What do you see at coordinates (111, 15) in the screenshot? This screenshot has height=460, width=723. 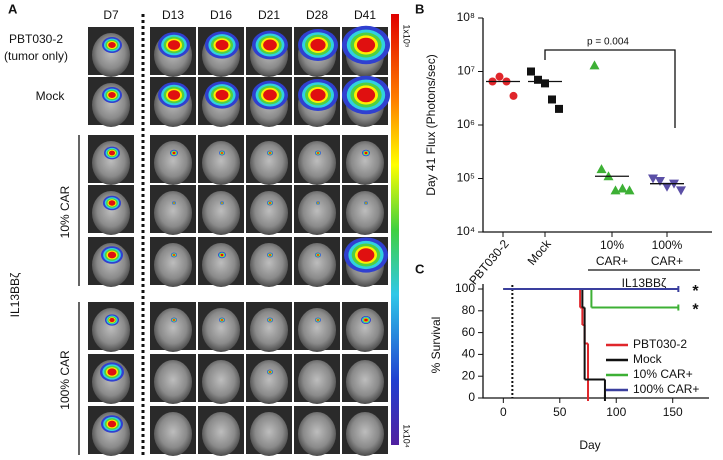 I see `day-label: D7` at bounding box center [111, 15].